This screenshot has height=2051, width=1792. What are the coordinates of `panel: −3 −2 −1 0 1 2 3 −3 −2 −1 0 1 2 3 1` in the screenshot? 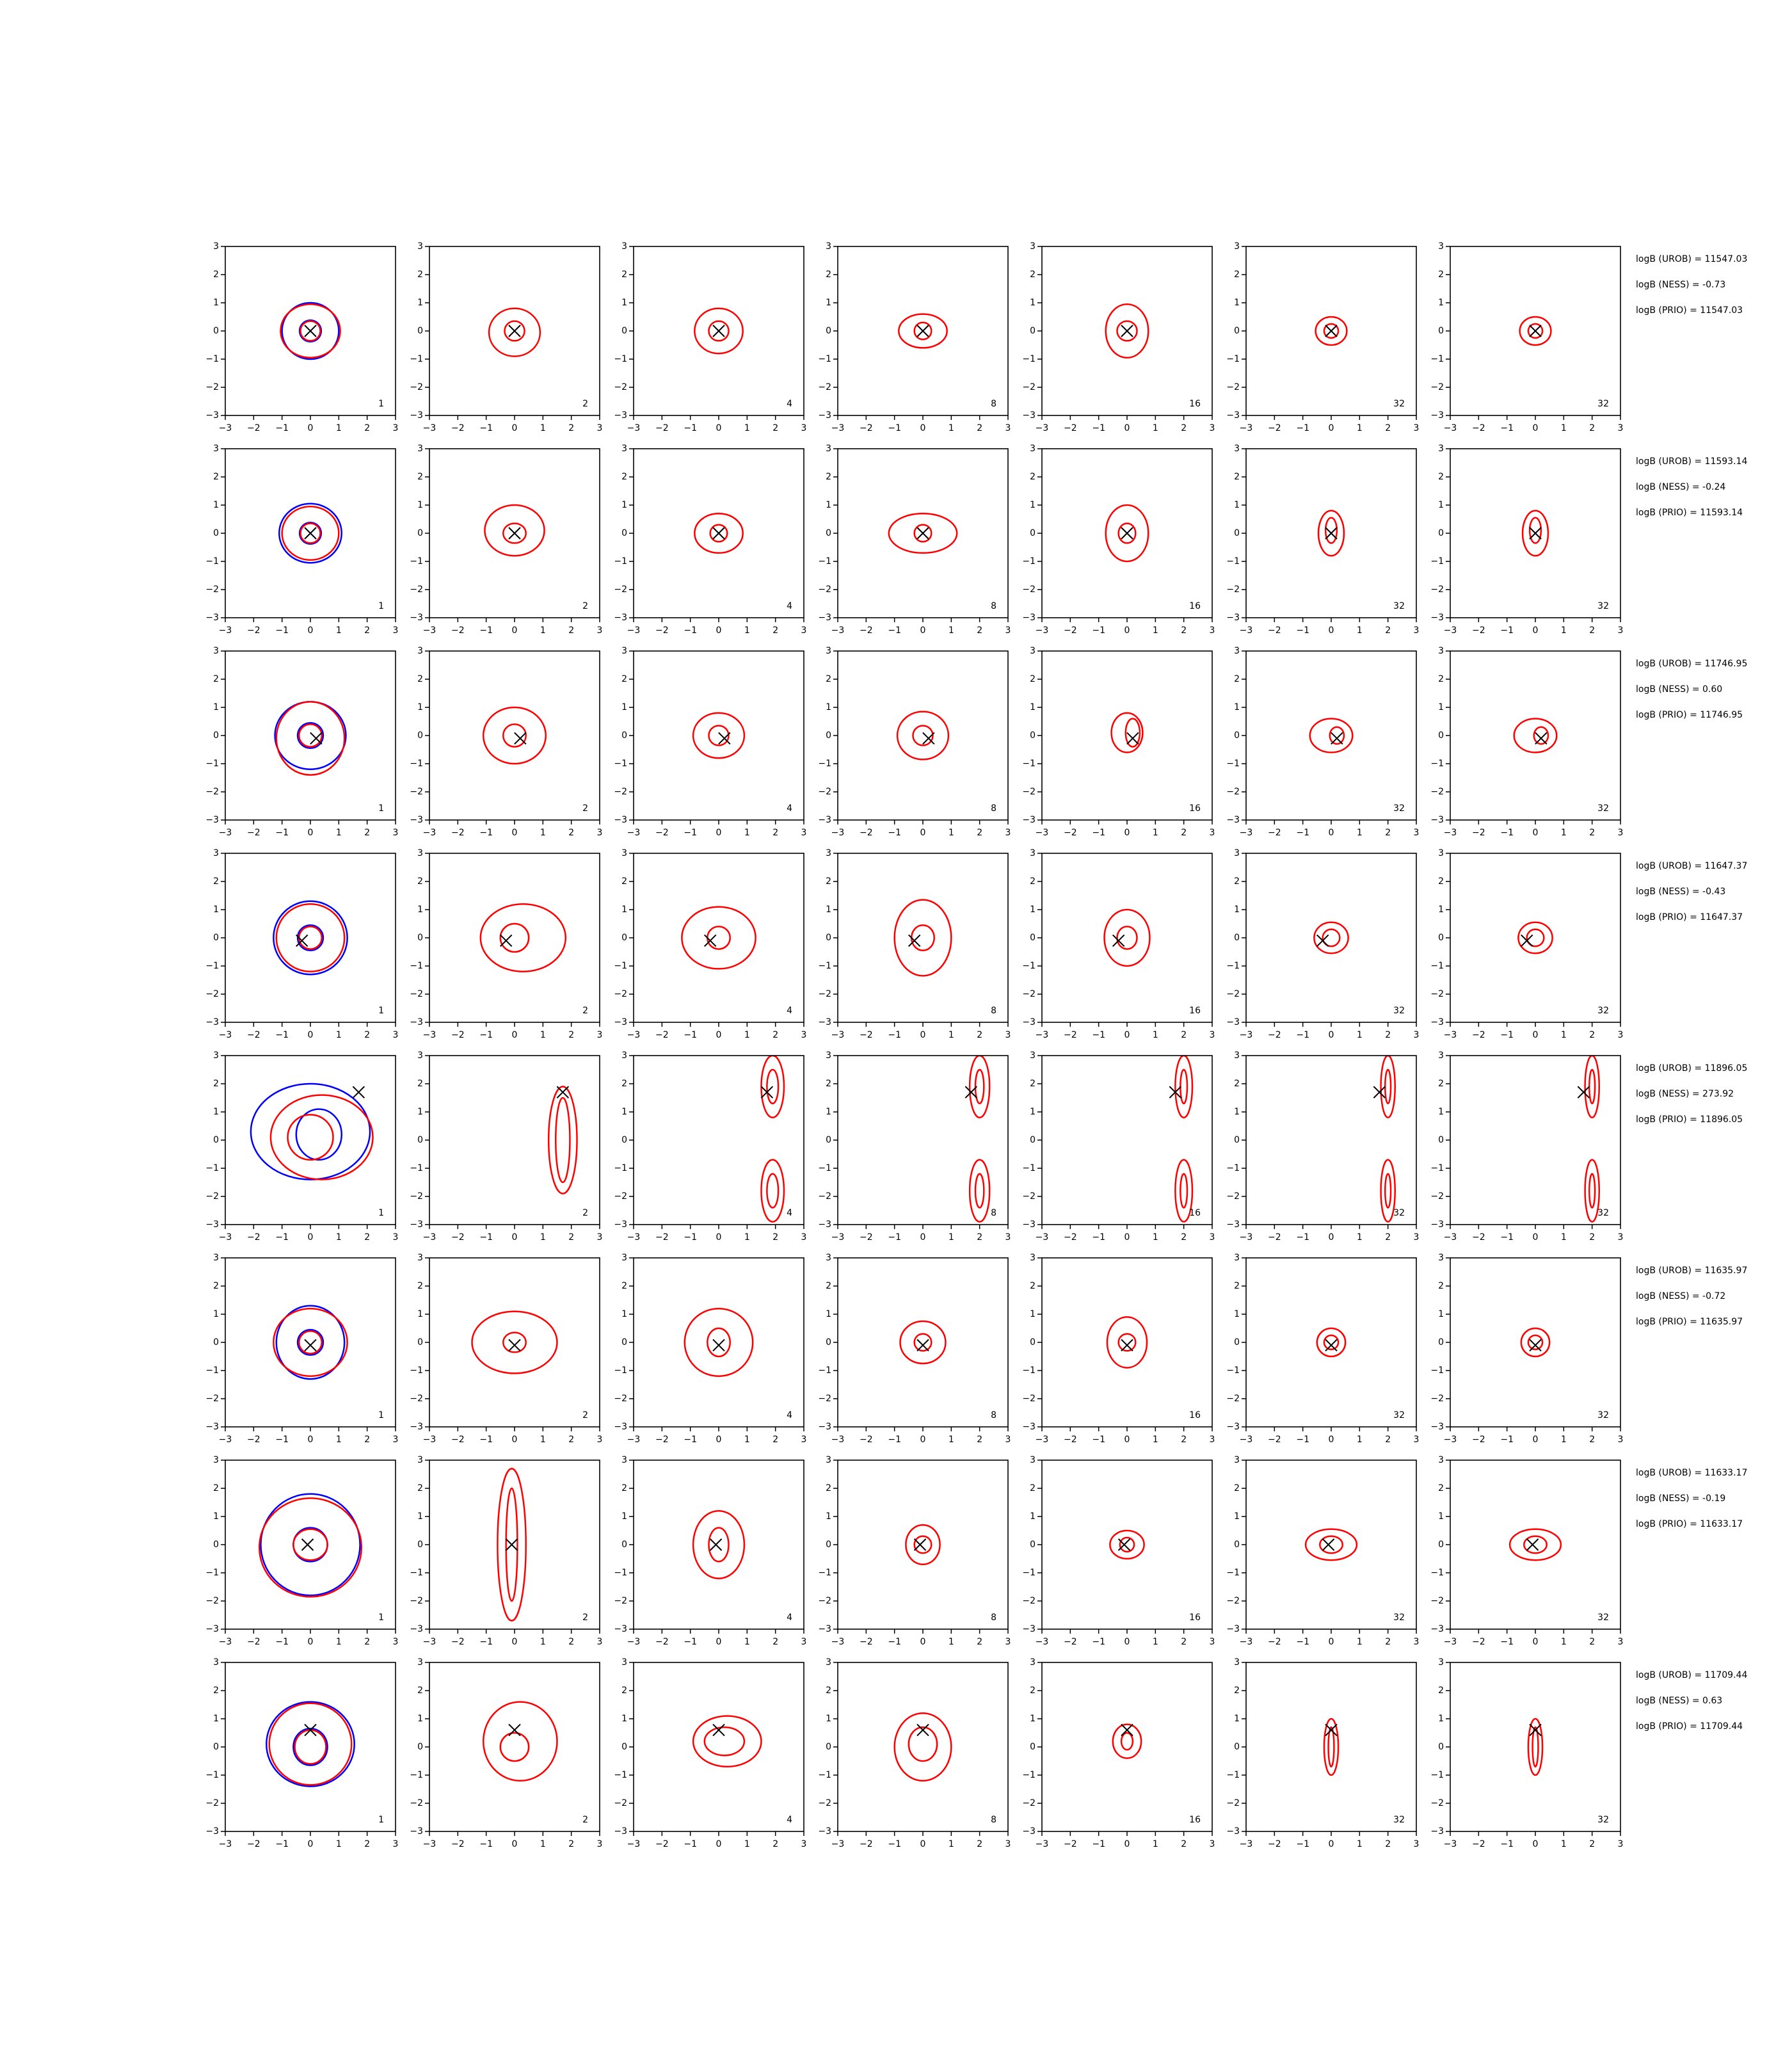 It's located at (301, 1753).